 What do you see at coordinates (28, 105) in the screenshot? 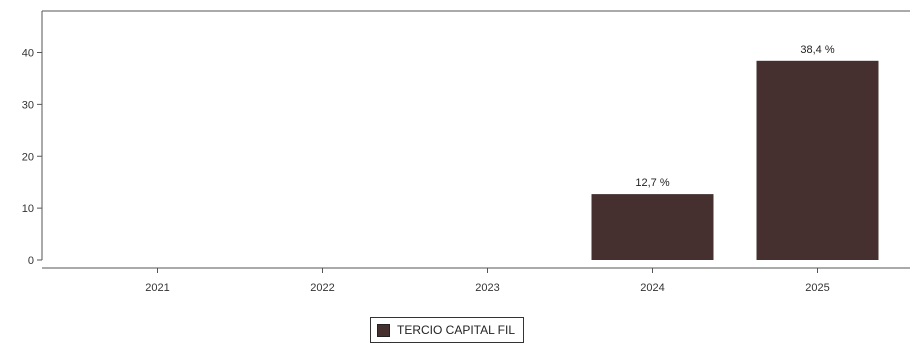
I see `y-tick-label: 30` at bounding box center [28, 105].